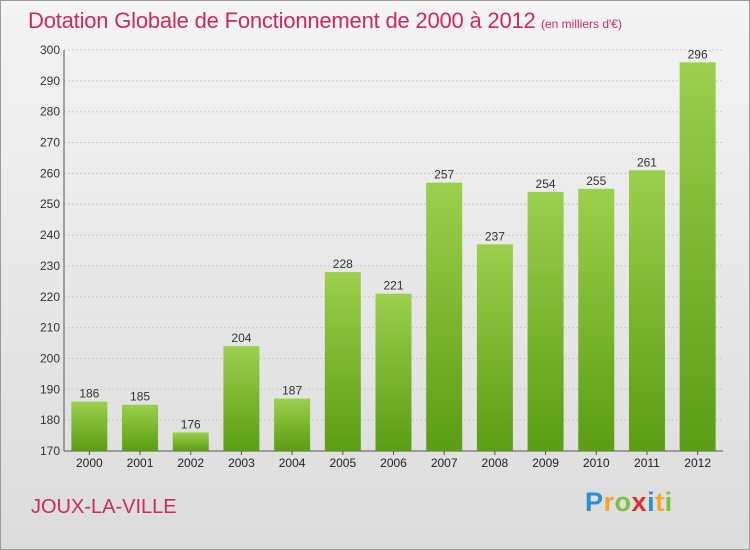  What do you see at coordinates (444, 175) in the screenshot?
I see `data-label-2007: 257` at bounding box center [444, 175].